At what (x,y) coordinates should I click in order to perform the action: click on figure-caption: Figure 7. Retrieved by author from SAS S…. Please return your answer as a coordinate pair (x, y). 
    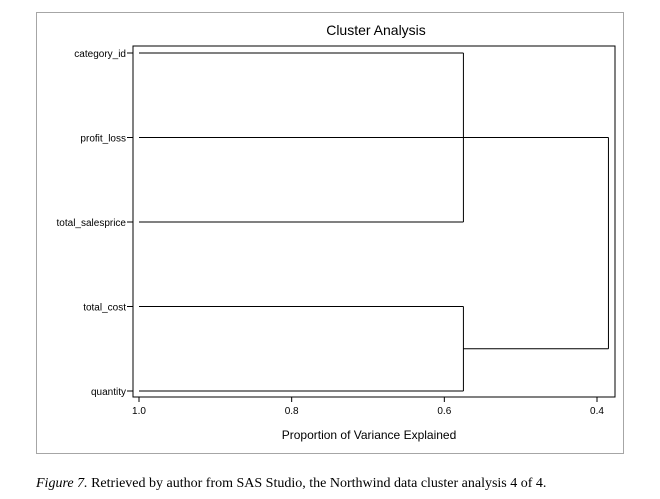
    Looking at the image, I should click on (346, 484).